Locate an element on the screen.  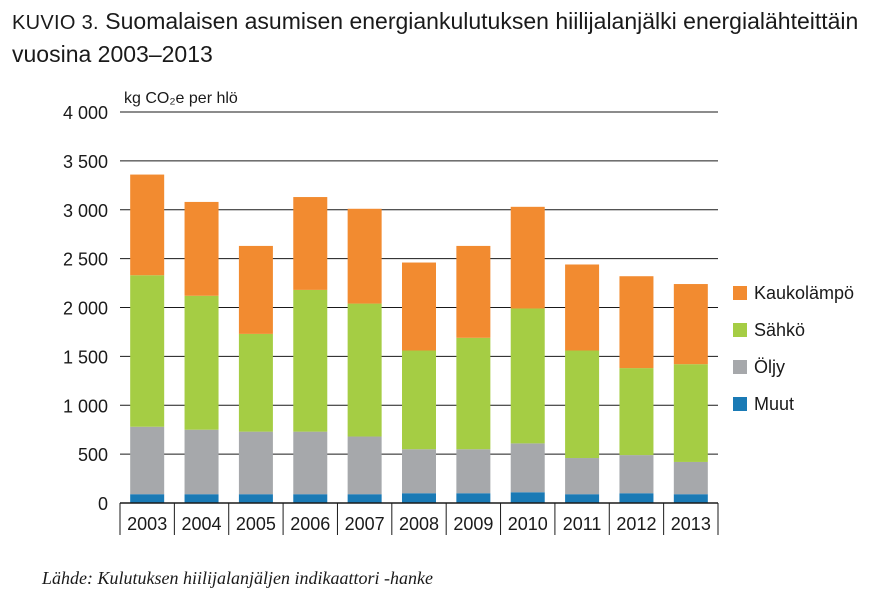
y-tick-label: 3 000 is located at coordinates (85, 211).